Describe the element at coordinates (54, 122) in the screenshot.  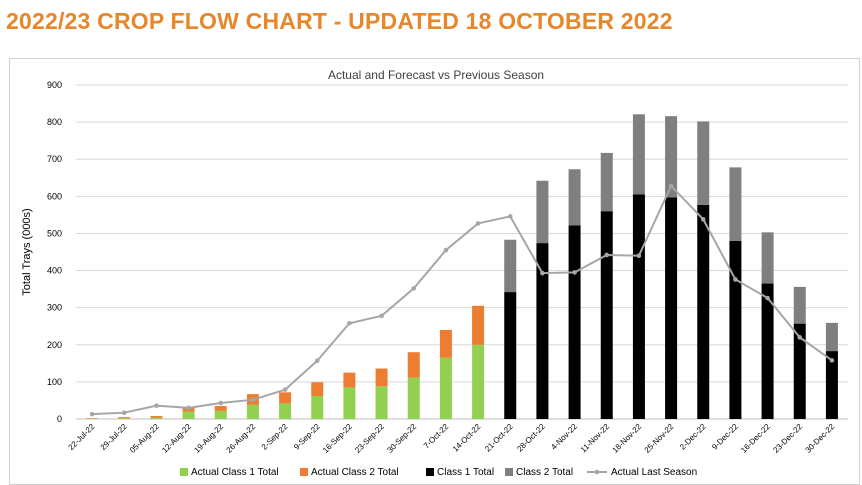
I see `y-tick-label: 800` at that location.